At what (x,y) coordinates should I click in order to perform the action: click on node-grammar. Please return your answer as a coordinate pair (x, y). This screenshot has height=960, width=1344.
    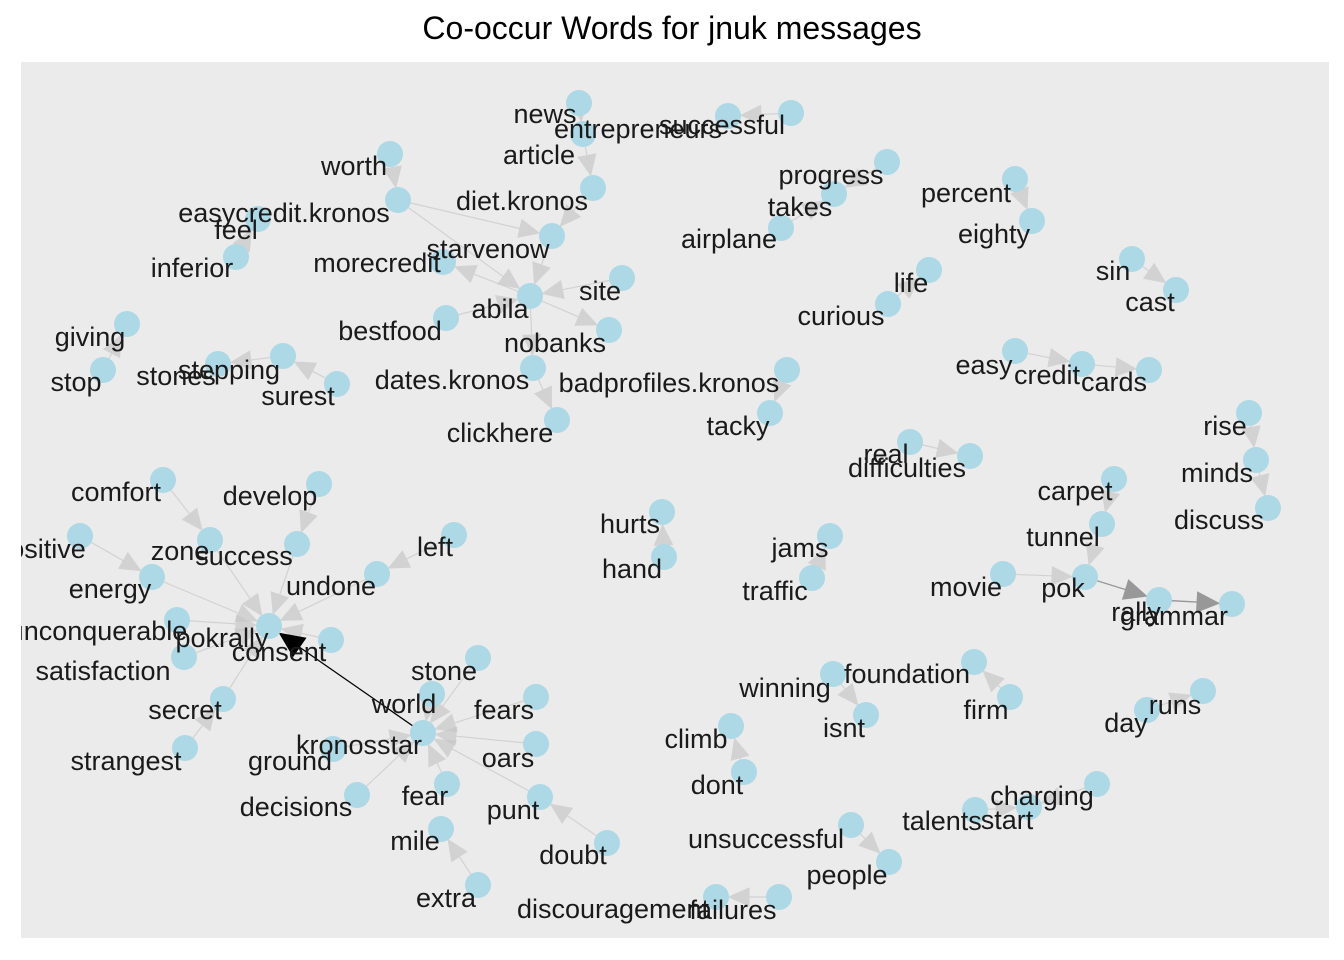
    Looking at the image, I should click on (1232, 604).